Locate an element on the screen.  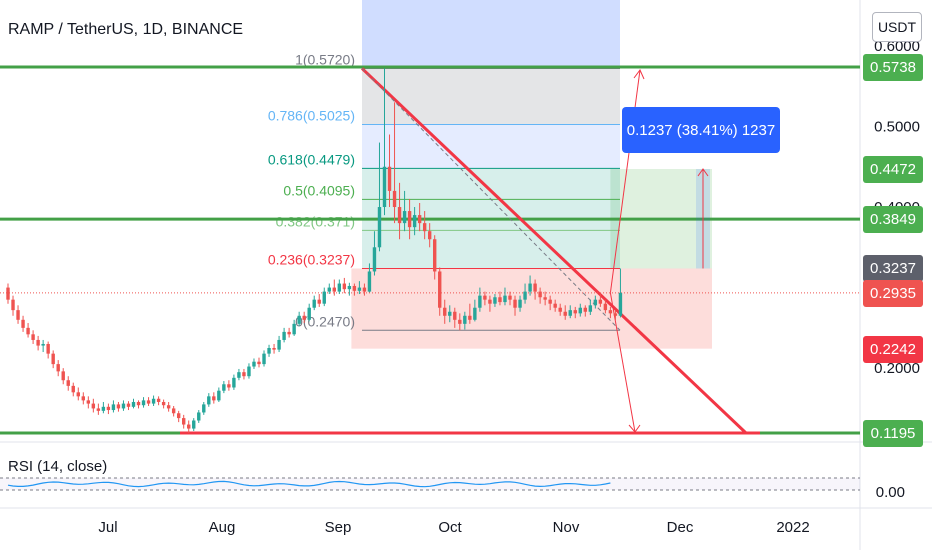
x-axis-tick-label: Sep is located at coordinates (338, 527).